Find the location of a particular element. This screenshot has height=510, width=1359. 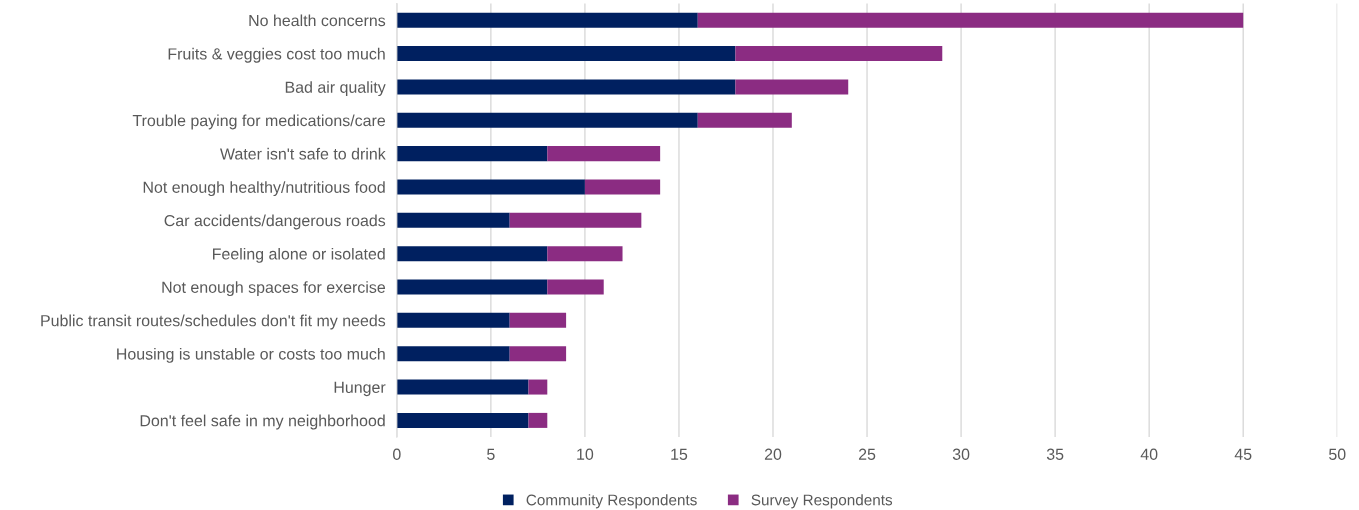

x-tick-label: 0 is located at coordinates (397, 454).